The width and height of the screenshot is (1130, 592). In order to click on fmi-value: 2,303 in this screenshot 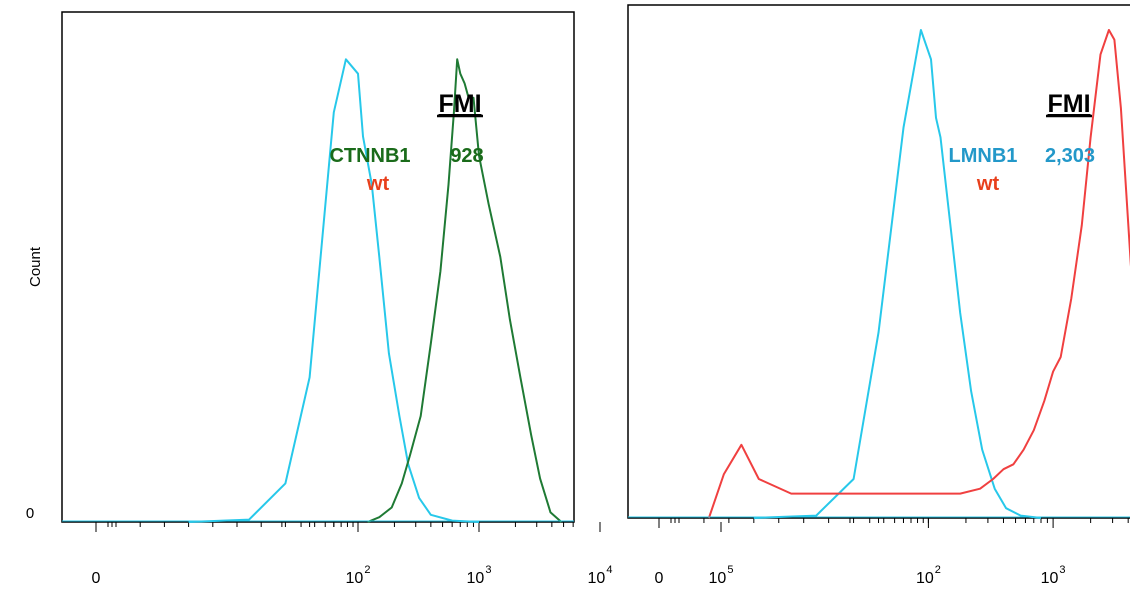, I will do `click(1070, 156)`.